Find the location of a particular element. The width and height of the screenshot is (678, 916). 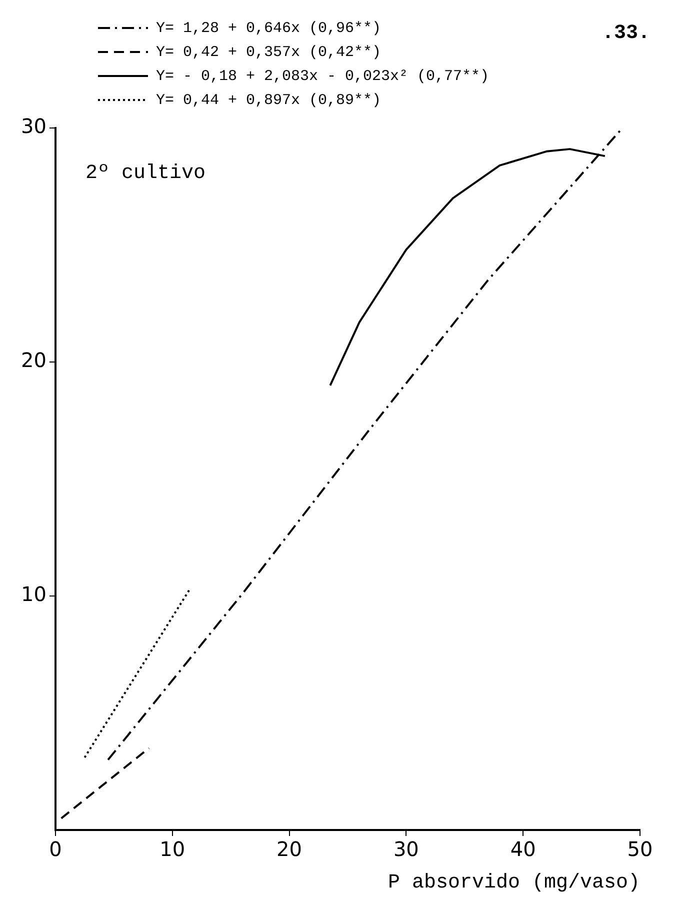

y-tick-label: 30 is located at coordinates (33, 126).